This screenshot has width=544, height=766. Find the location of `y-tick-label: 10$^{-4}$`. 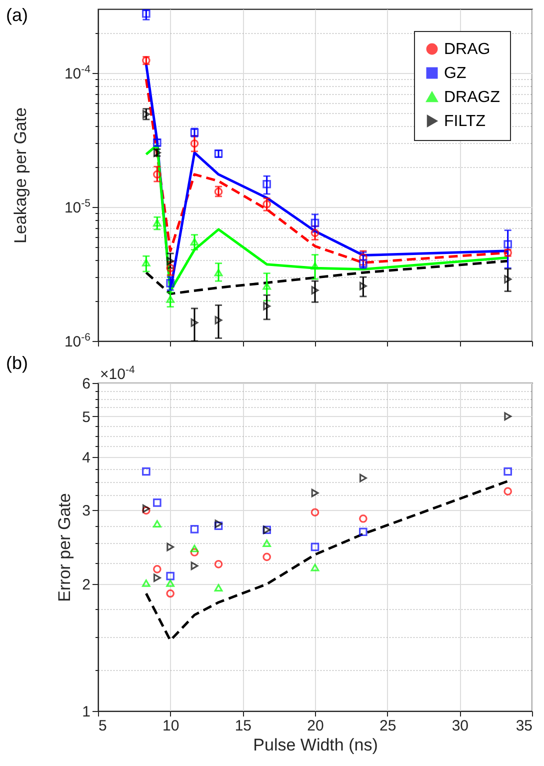

y-tick-label: 10$^{-4}$ is located at coordinates (77, 72).